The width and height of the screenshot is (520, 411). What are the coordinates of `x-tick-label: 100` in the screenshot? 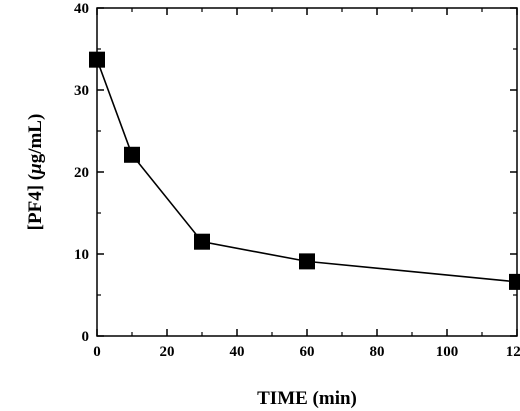 It's located at (447, 352).